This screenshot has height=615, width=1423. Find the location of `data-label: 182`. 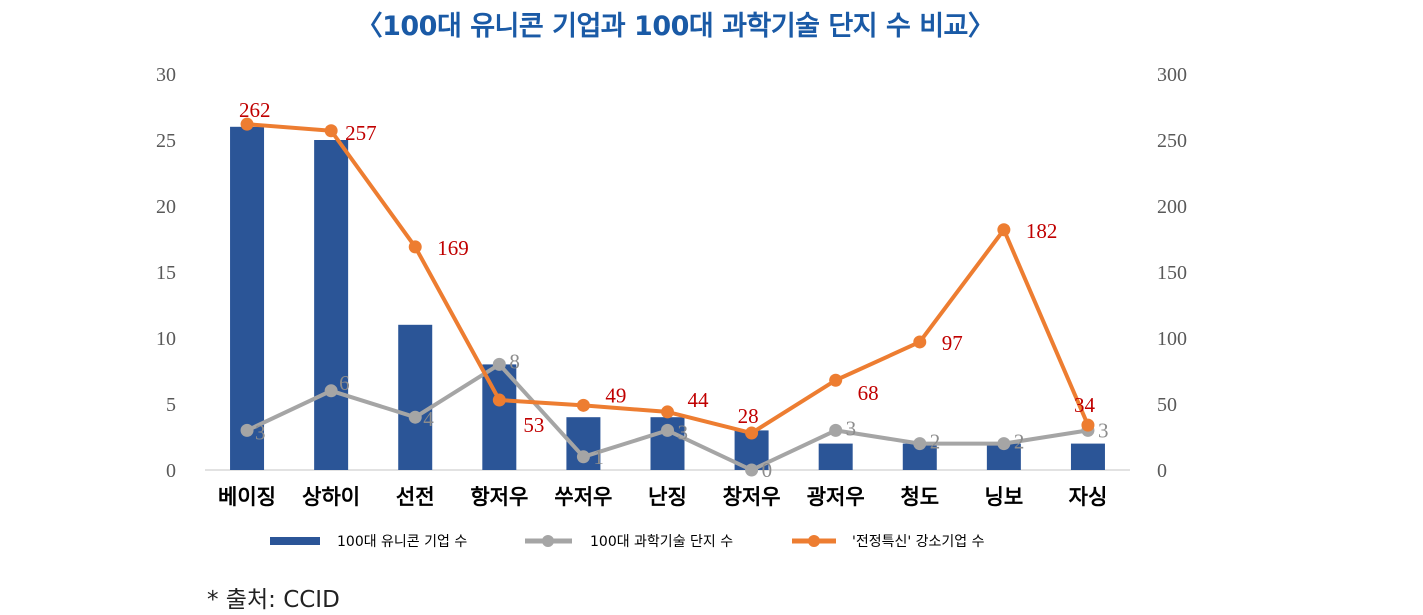

data-label: 182 is located at coordinates (1042, 231).